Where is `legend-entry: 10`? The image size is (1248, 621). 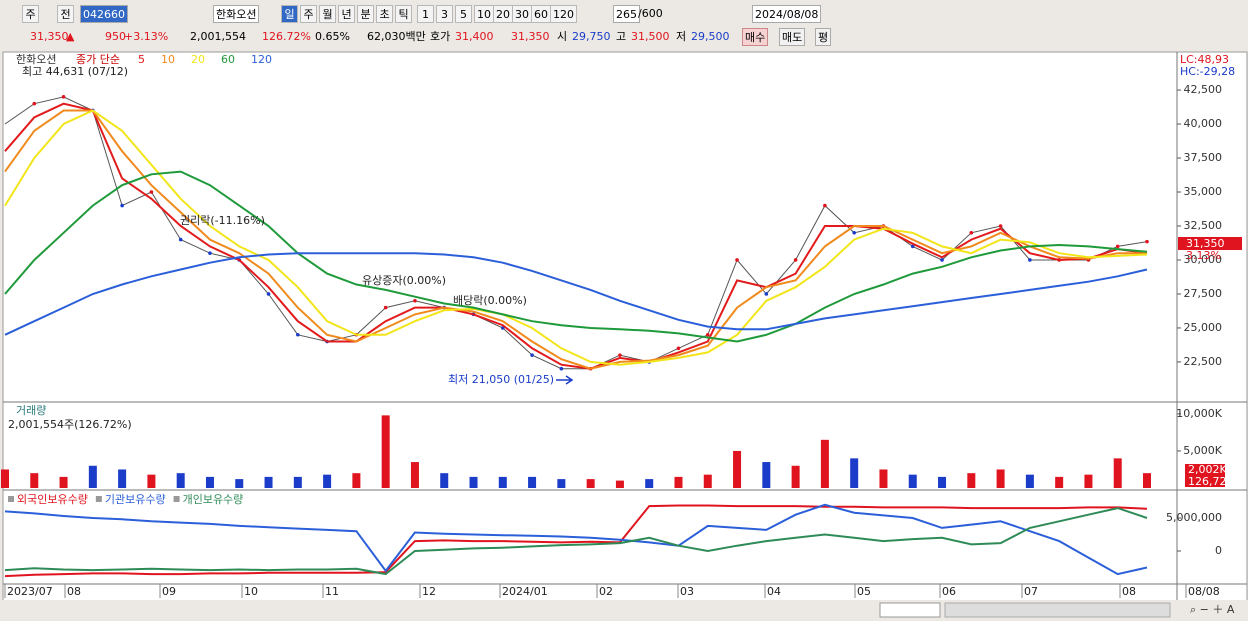
legend-entry: 10 is located at coordinates (168, 59).